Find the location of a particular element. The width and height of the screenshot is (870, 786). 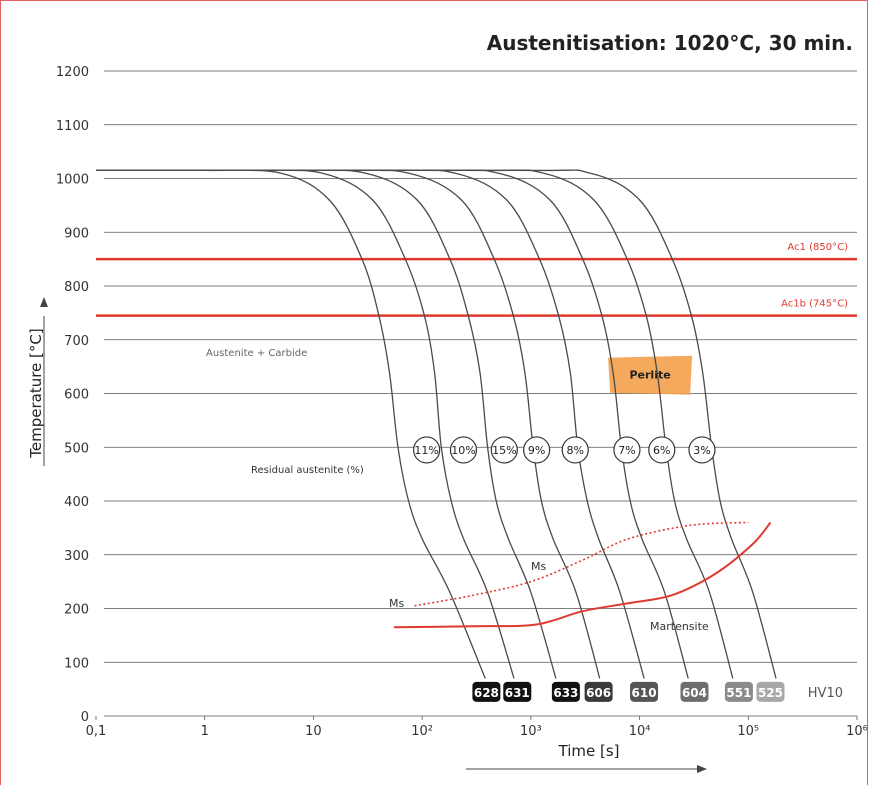

y-tick-label: 400 is located at coordinates (76, 502).